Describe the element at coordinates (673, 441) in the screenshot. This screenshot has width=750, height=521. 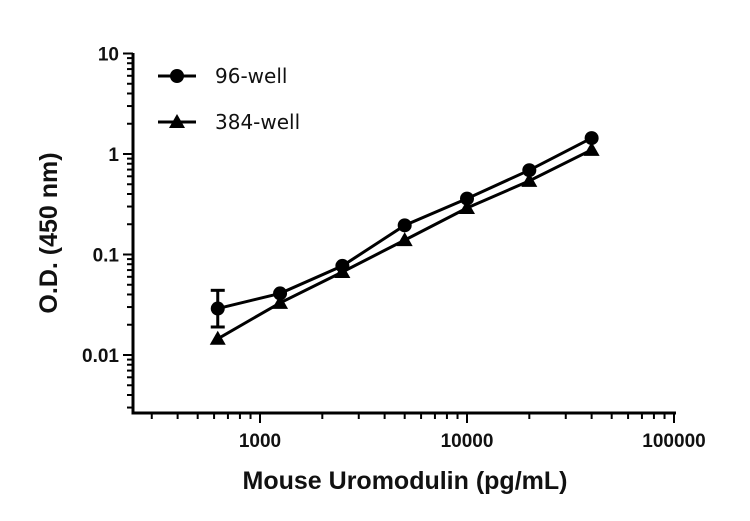
I see `x-tick-label: 100000` at that location.